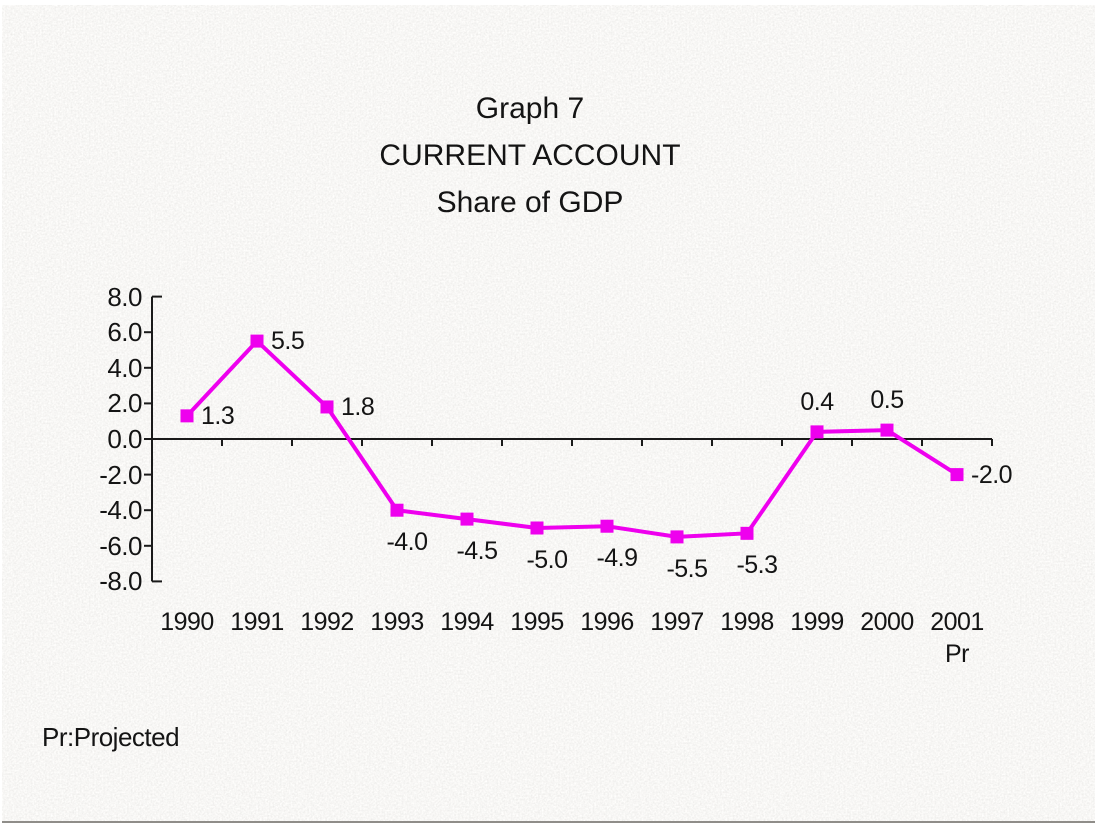 The width and height of the screenshot is (1118, 838). Describe the element at coordinates (111, 737) in the screenshot. I see `footnote: Pr:Projected` at that location.